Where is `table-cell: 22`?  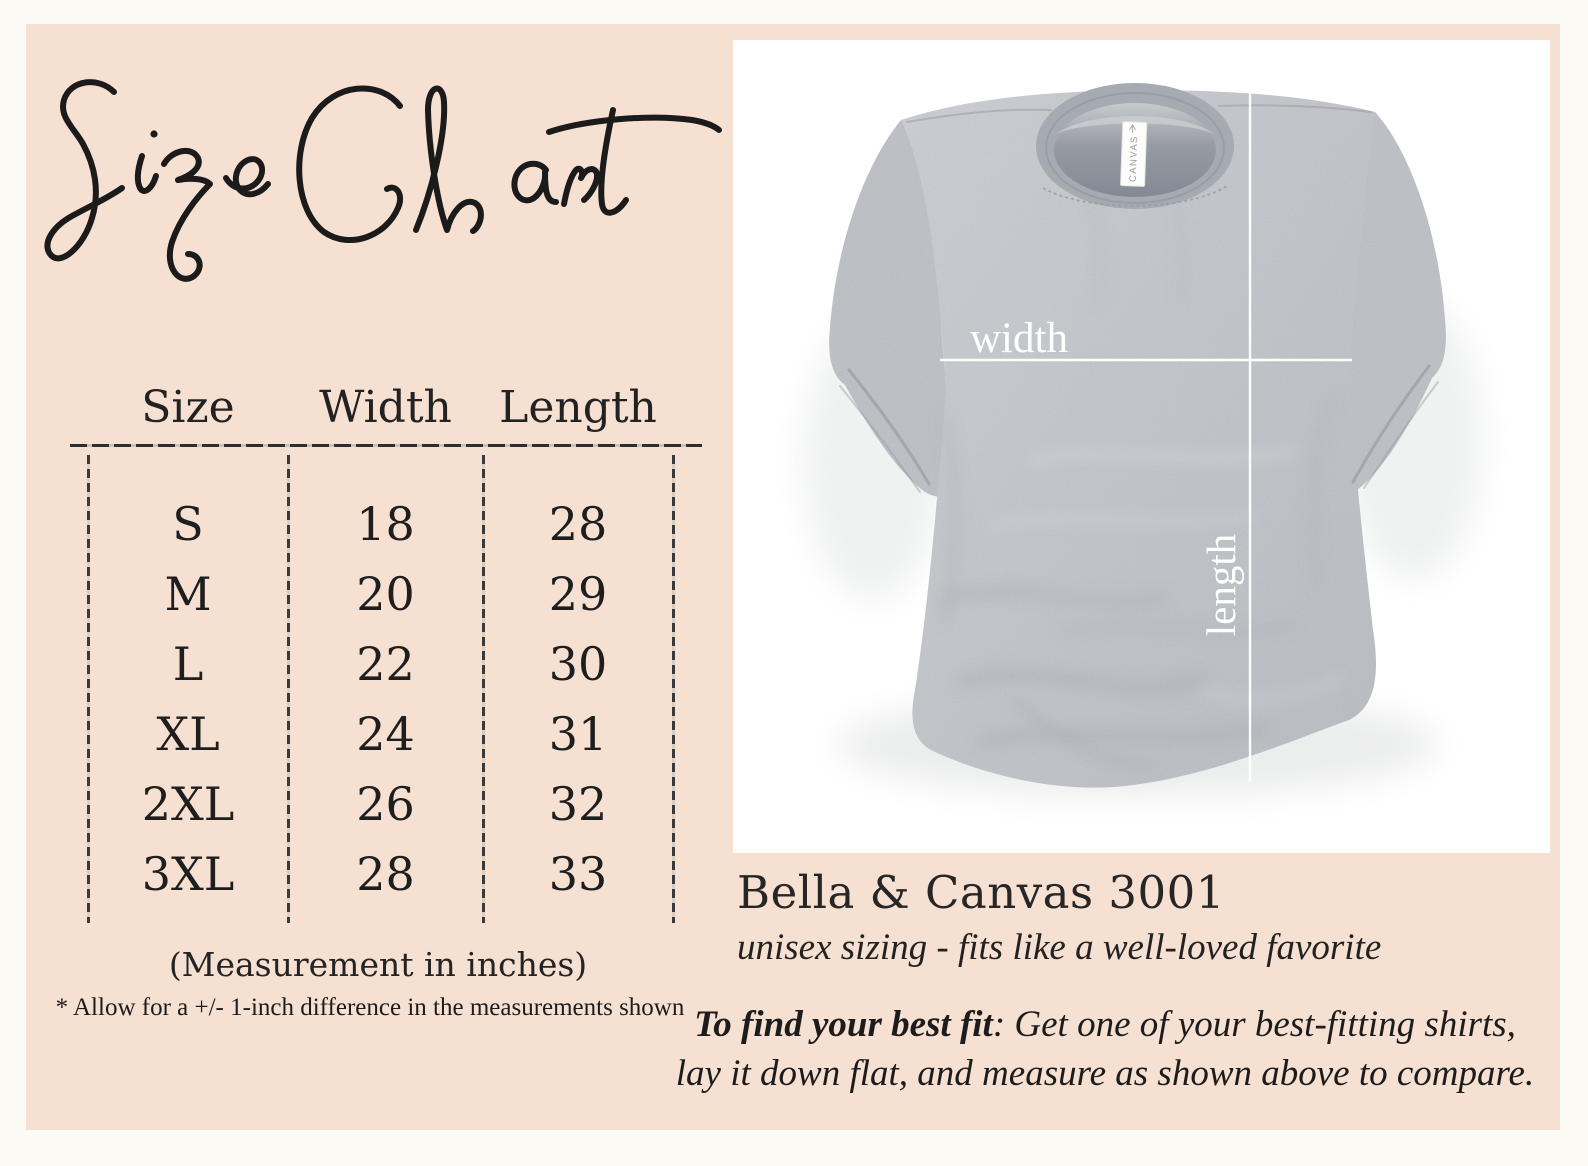
table-cell: 22 is located at coordinates (385, 664).